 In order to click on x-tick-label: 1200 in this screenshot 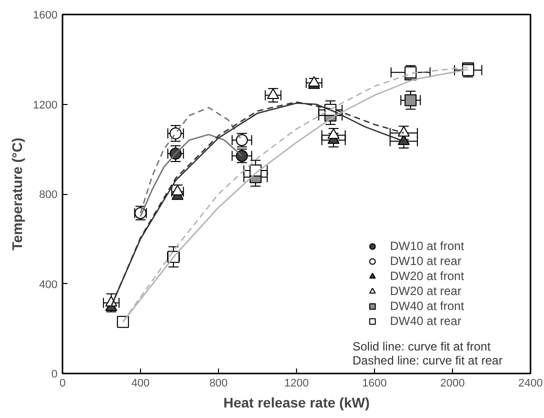, I will do `click(296, 384)`.